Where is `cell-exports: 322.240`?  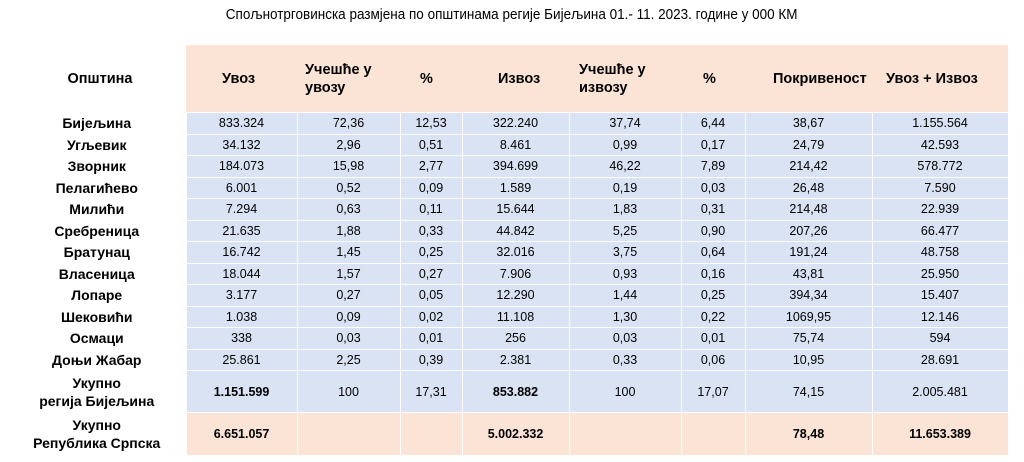
cell-exports: 322.240 is located at coordinates (515, 123).